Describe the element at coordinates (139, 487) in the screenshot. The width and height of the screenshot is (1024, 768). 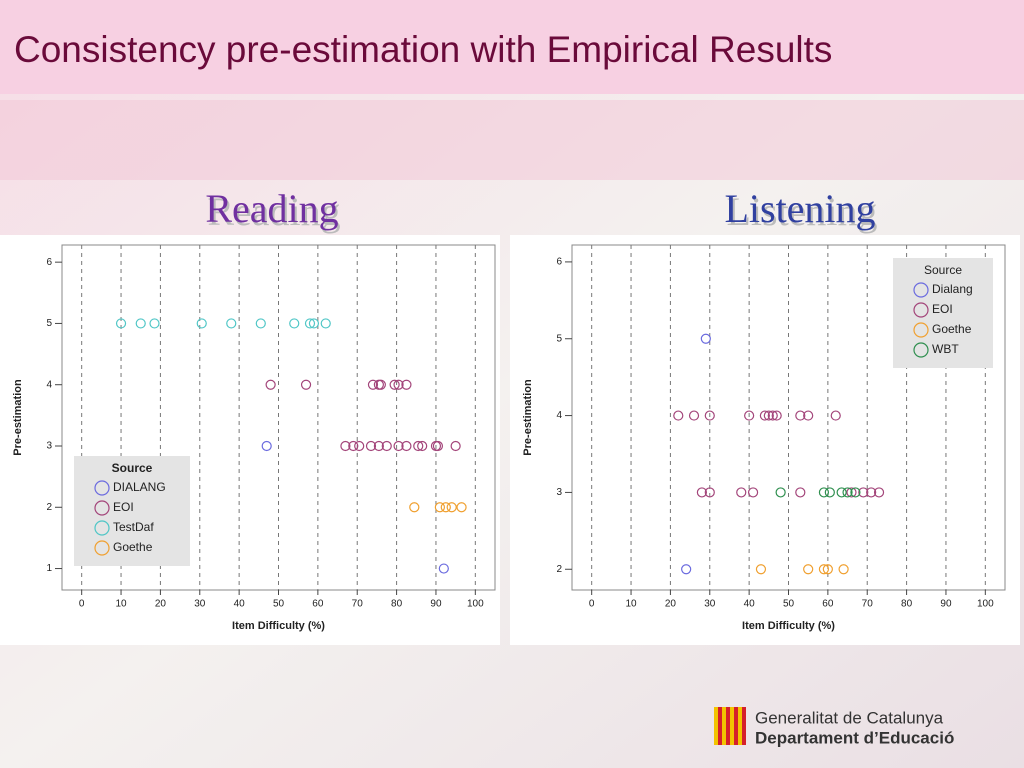
I see `legend-label: DIALANG` at that location.